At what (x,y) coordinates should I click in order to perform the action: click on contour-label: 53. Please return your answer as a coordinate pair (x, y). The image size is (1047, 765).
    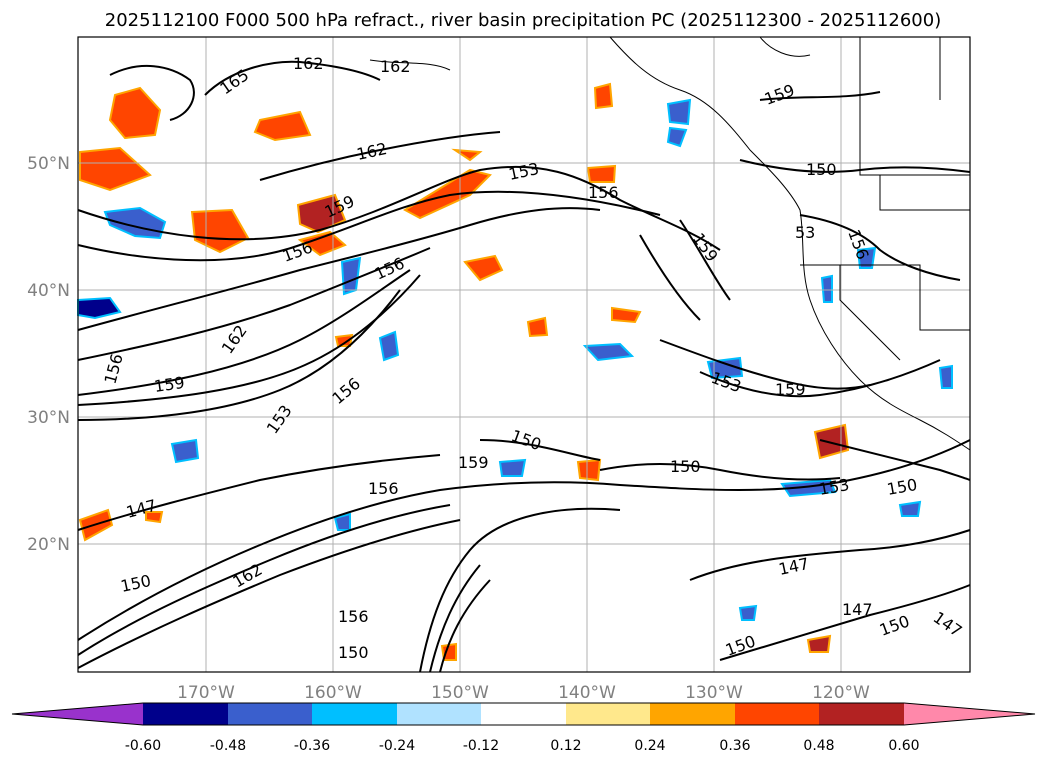
    Looking at the image, I should click on (805, 232).